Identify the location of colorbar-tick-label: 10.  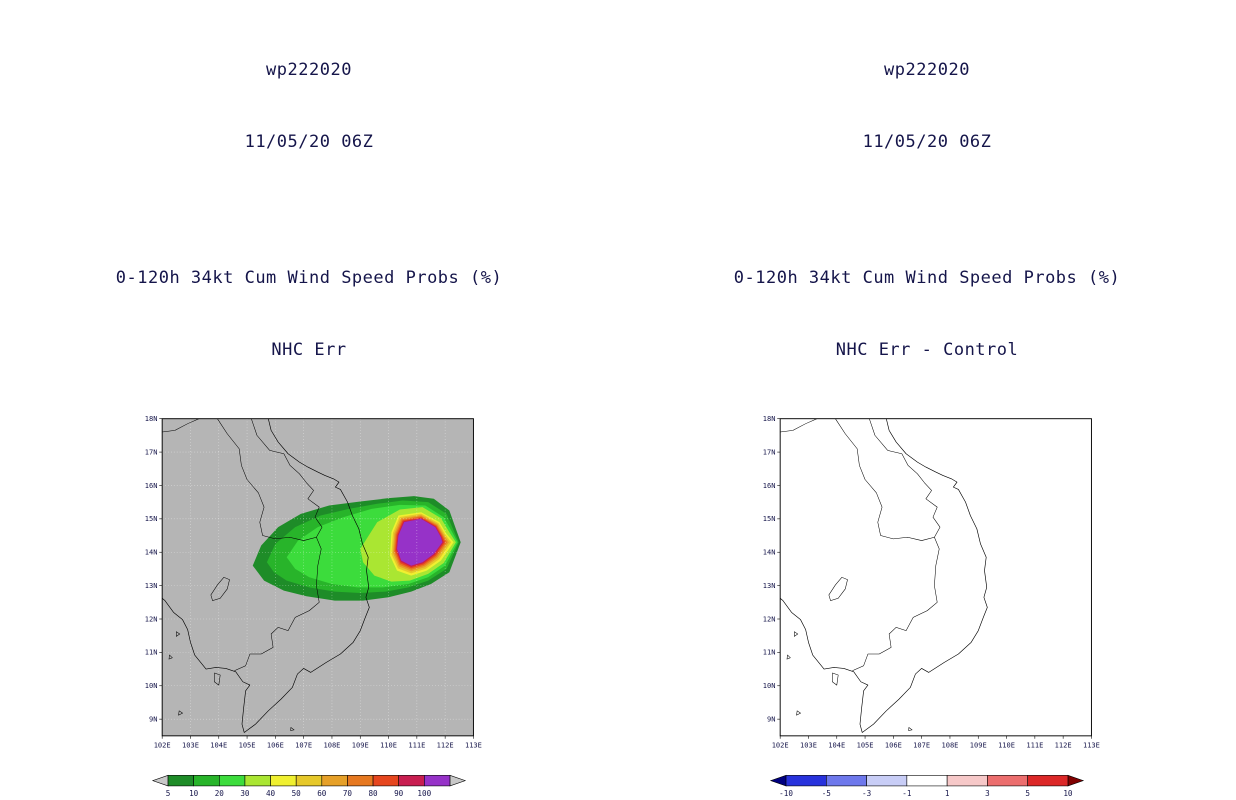
(194, 793).